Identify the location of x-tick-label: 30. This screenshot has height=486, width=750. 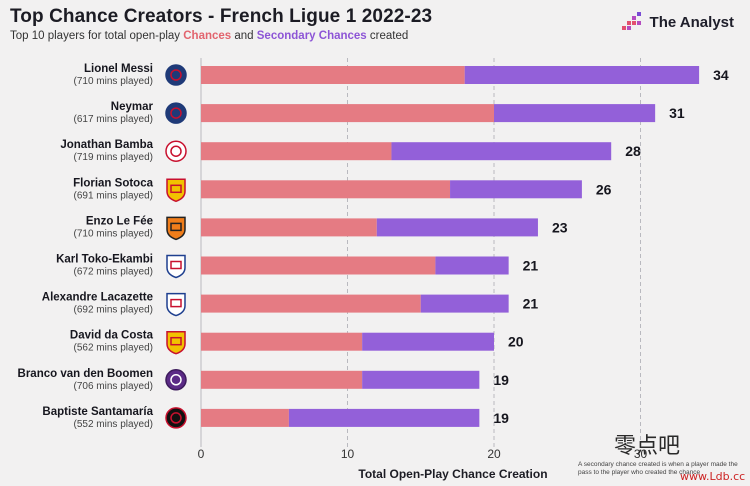
(641, 454).